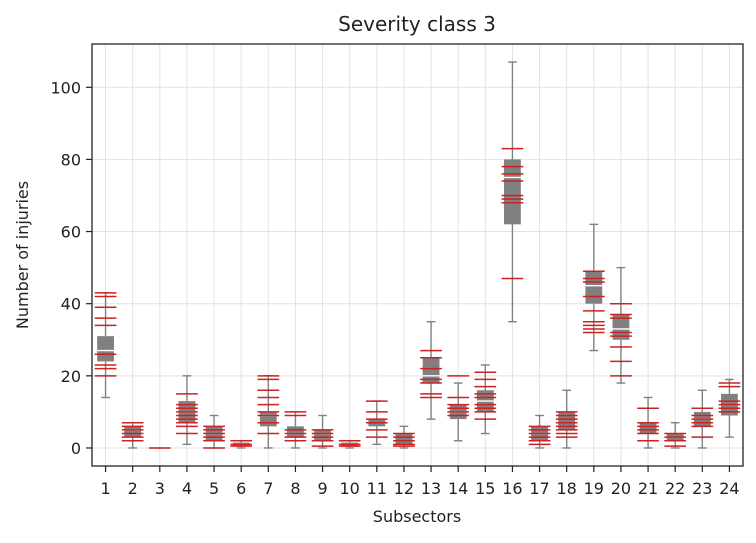 The image size is (756, 543). What do you see at coordinates (675, 488) in the screenshot?
I see `x-tick-label: 22` at bounding box center [675, 488].